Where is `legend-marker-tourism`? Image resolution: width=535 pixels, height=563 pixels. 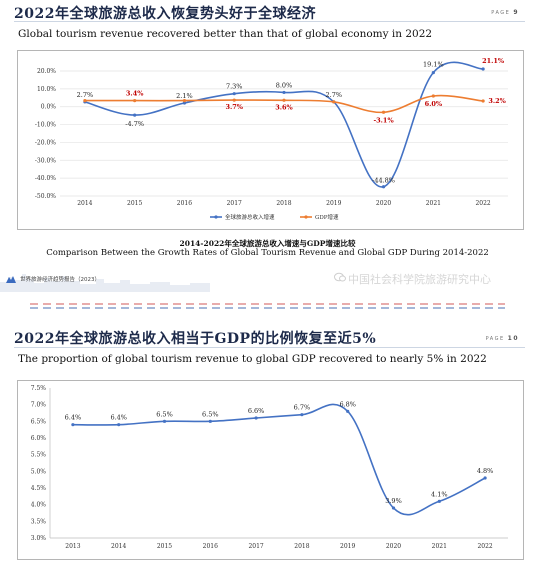 legend-marker-tourism is located at coordinates (216, 217).